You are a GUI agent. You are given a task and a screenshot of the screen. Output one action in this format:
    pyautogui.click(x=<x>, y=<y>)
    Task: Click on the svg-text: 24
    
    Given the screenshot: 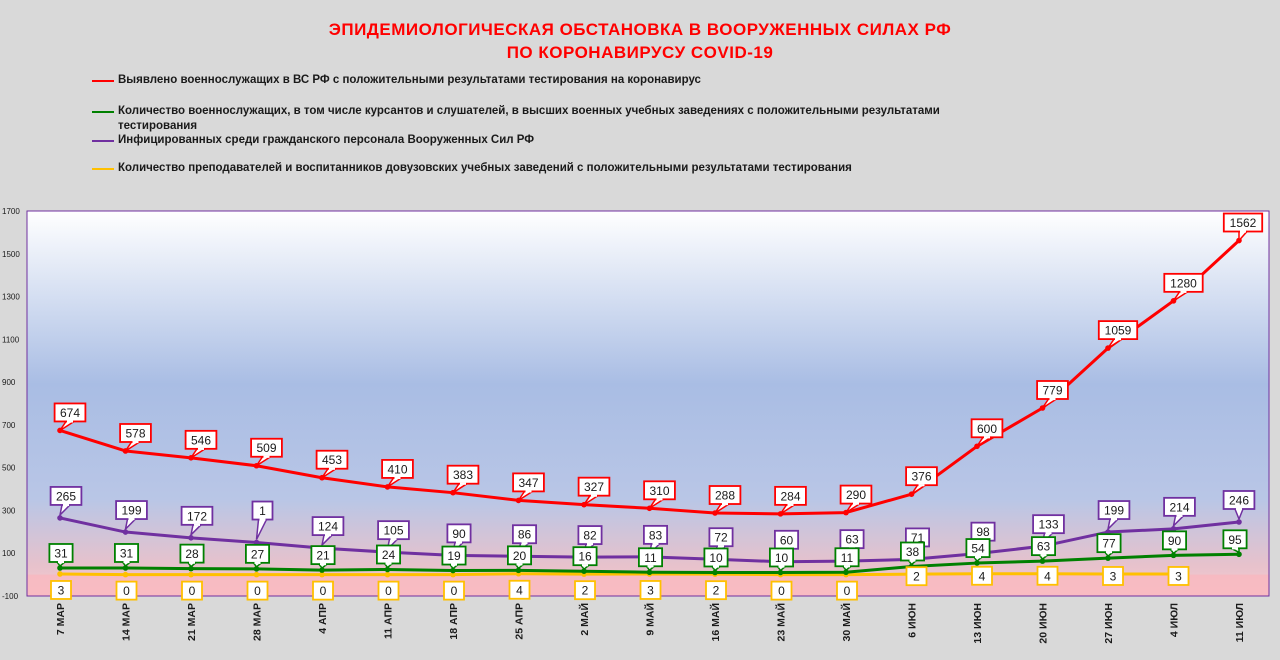 What is the action you would take?
    pyautogui.click(x=389, y=555)
    